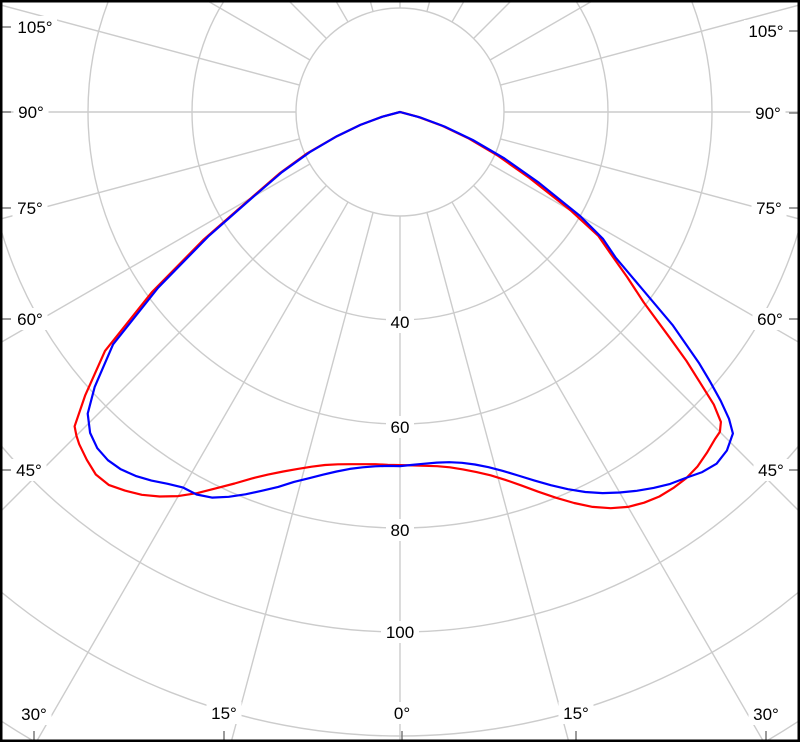 The height and width of the screenshot is (742, 800). I want to click on angle-label-right-75°: 75°, so click(769, 208).